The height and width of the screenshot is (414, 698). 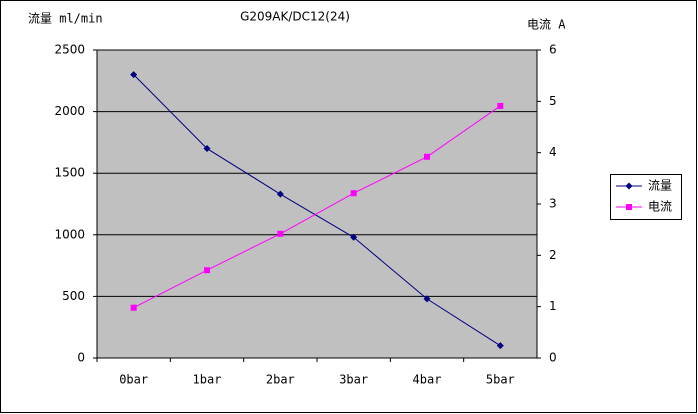 What do you see at coordinates (553, 101) in the screenshot?
I see `y2-tick-label: 5` at bounding box center [553, 101].